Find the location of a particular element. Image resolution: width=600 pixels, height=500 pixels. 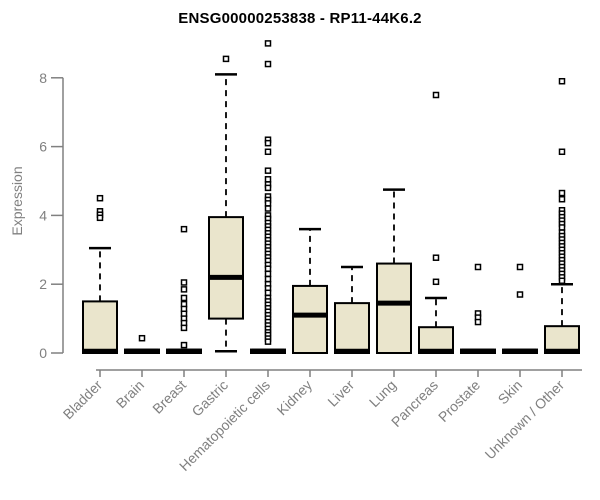

x-tick-label-liver: Liver is located at coordinates (340, 393).